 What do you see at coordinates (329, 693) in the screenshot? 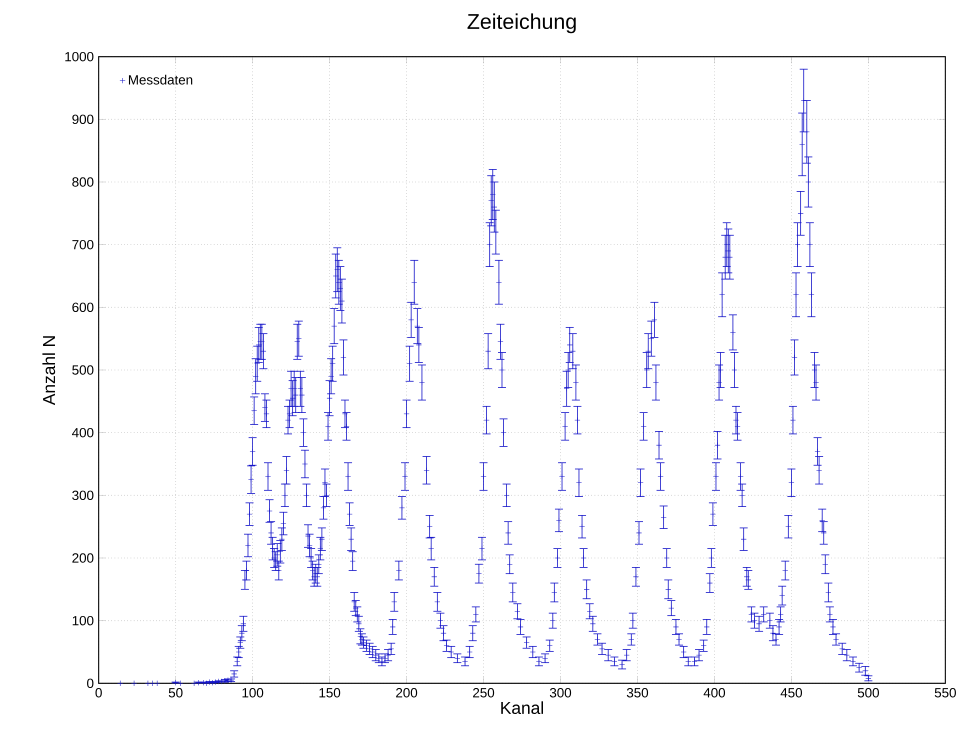
I see `x-tick-label: 150` at bounding box center [329, 693].